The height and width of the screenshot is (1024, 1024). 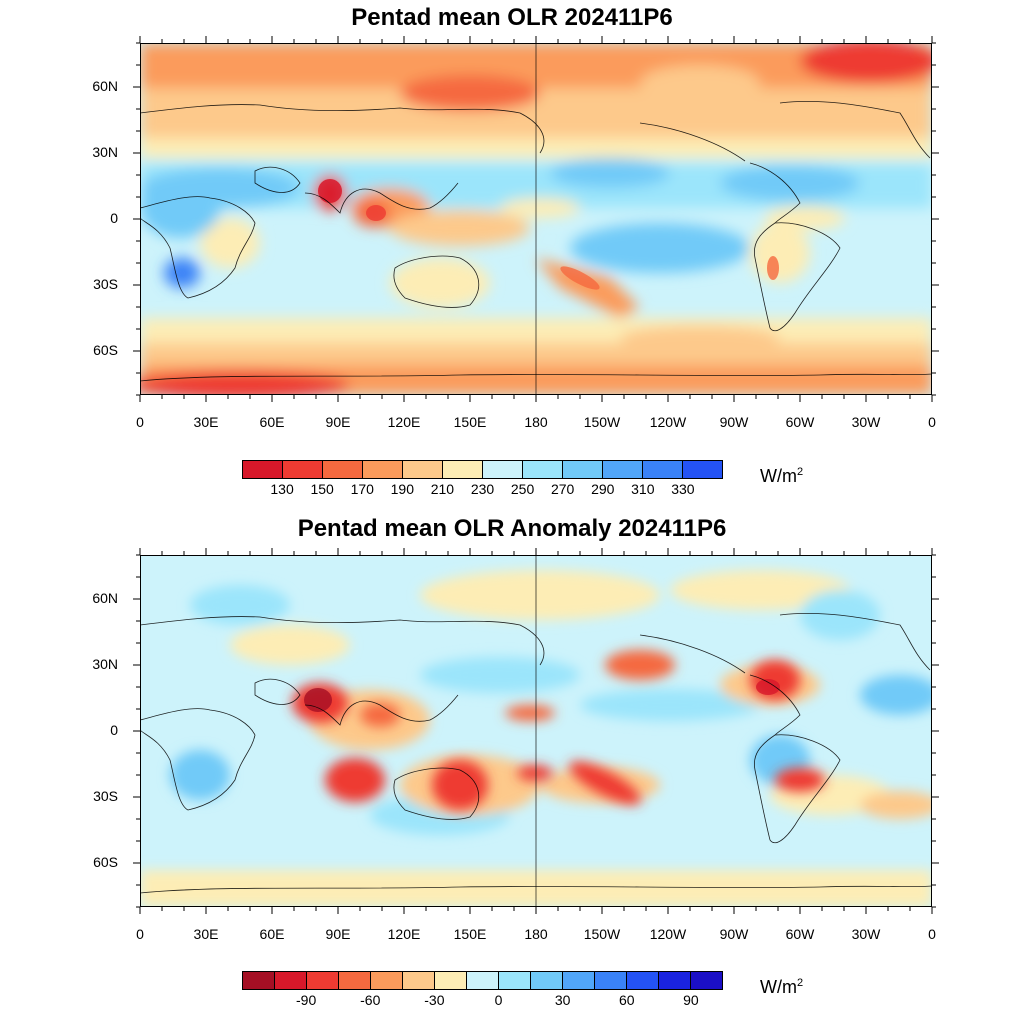 I want to click on map2-lat-label: 0, so click(x=114, y=730).